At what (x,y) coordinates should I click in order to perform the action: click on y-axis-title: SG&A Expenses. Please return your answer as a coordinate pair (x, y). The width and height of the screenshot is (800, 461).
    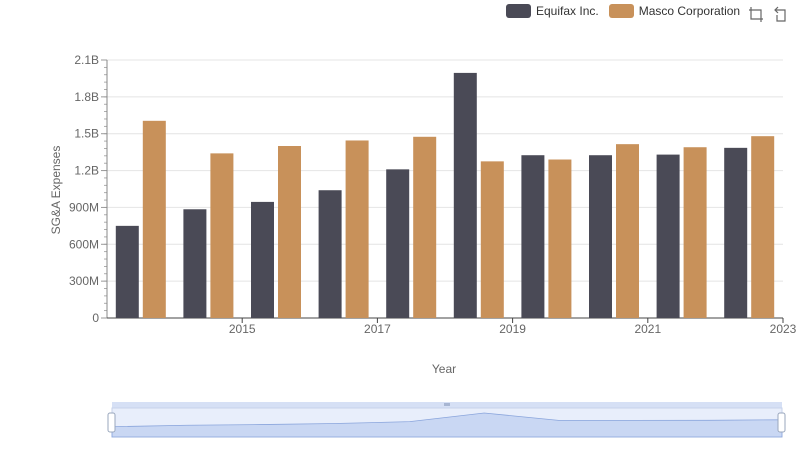
    Looking at the image, I should click on (56, 190).